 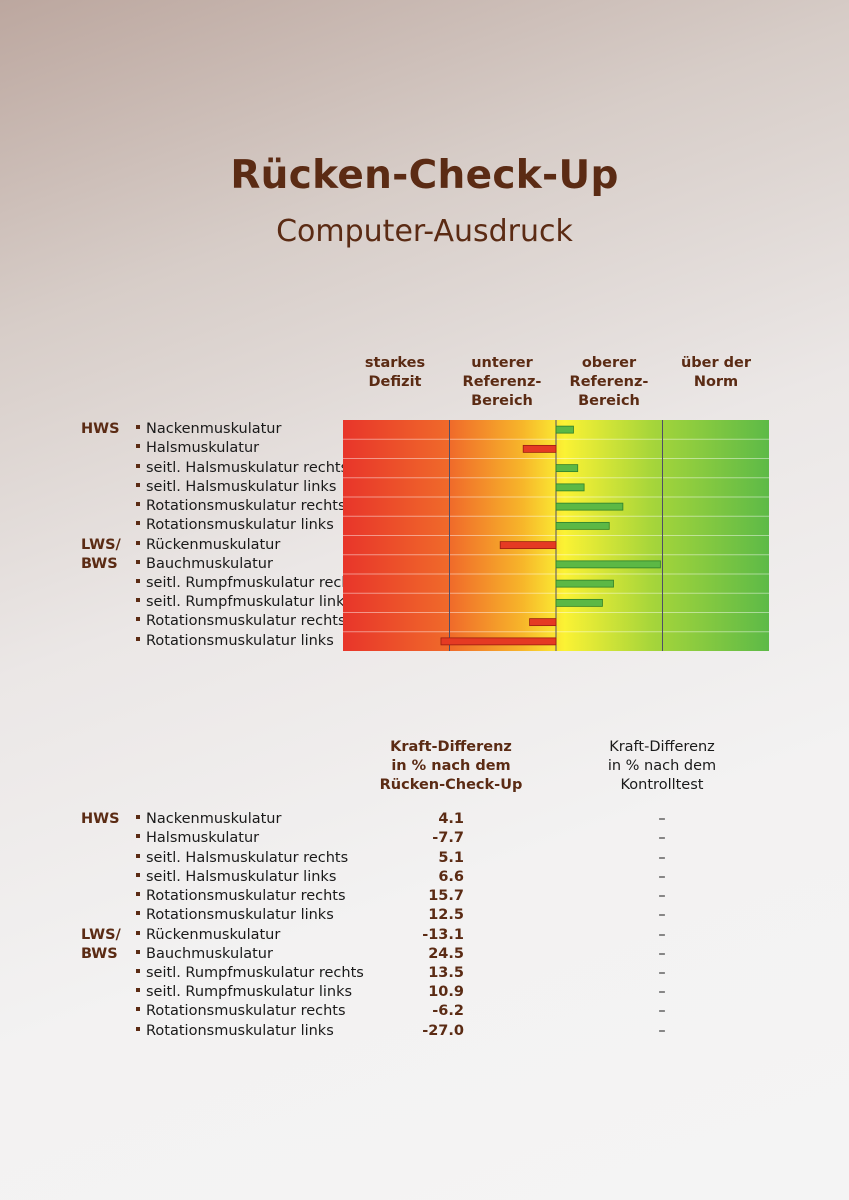 I want to click on zone-header-starkes-defizit: starkes Defizit, so click(x=395, y=372).